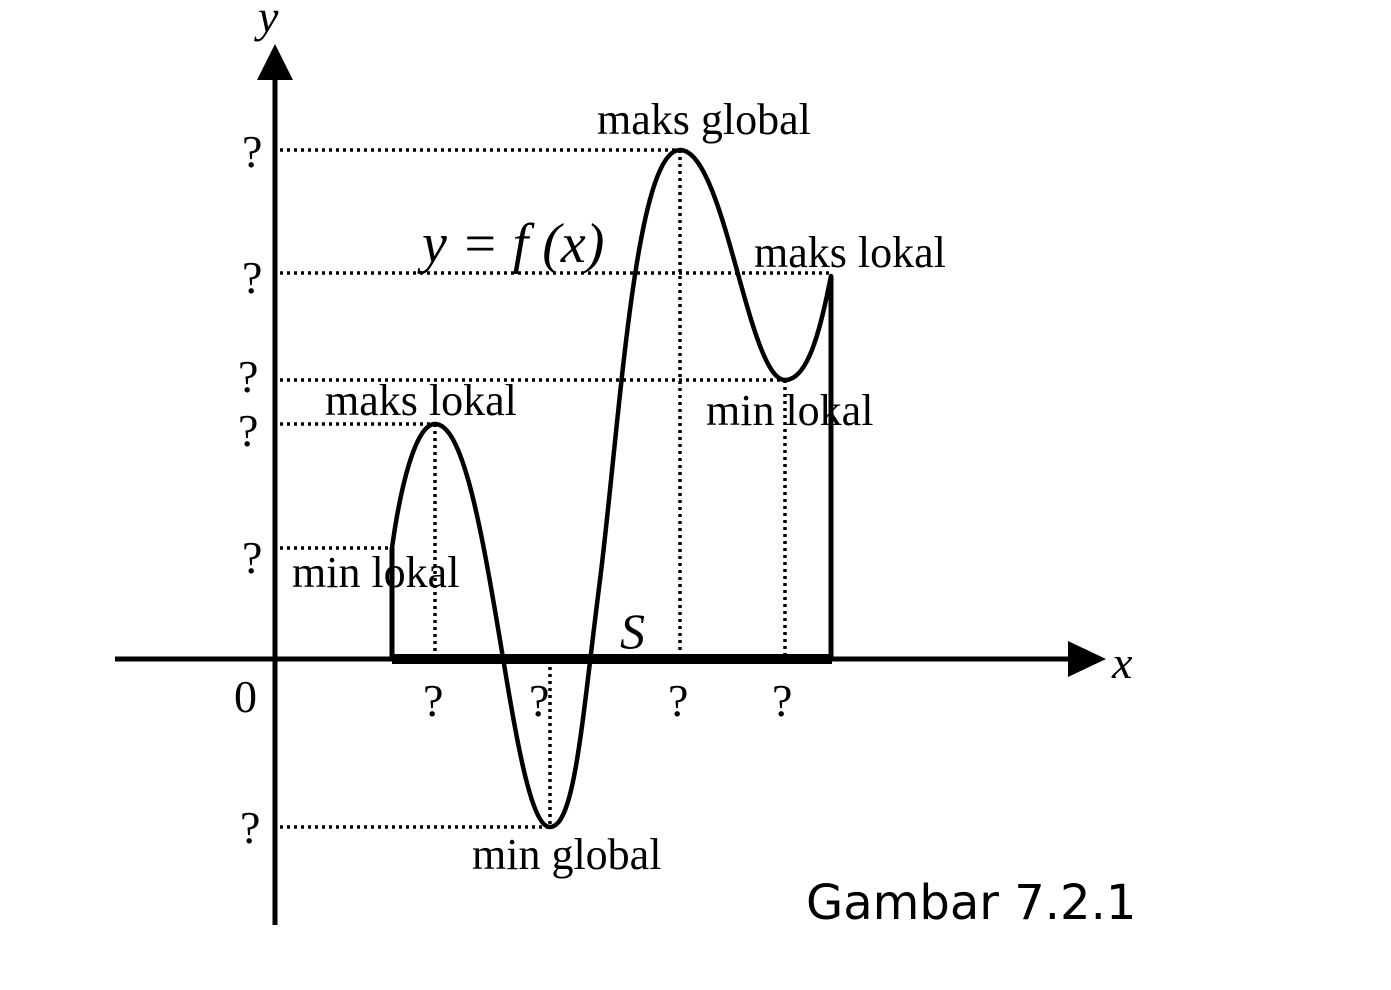 This screenshot has width=1391, height=990. I want to click on y-tick-local-max-left: ?, so click(248, 430).